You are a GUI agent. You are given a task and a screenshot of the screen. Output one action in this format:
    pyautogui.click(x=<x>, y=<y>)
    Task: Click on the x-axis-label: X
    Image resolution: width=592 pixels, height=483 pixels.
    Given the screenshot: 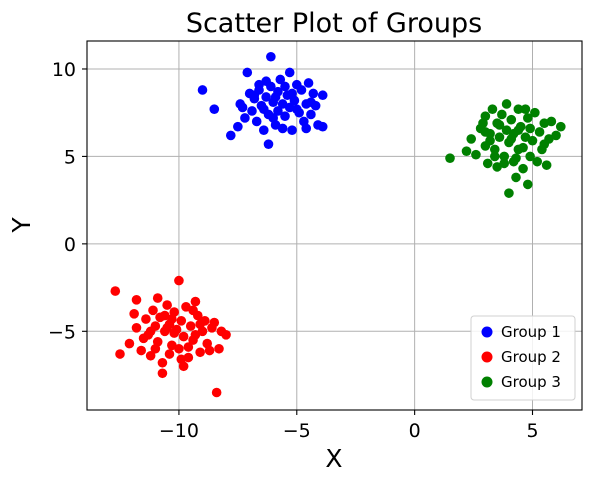 What is the action you would take?
    pyautogui.click(x=333, y=458)
    